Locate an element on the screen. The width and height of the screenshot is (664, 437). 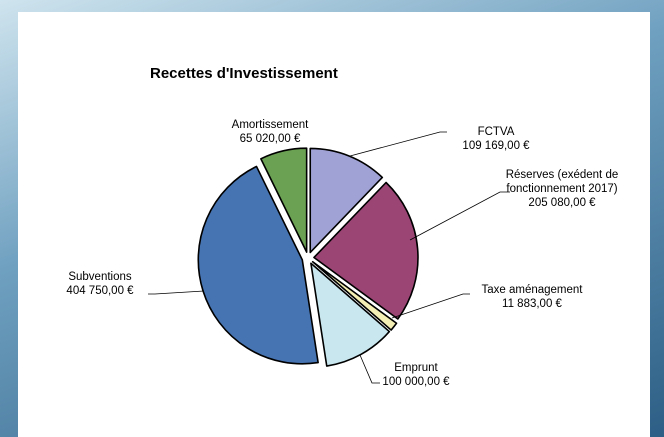
slice-label: FCTVA 109 169,00 € is located at coordinates (496, 139).